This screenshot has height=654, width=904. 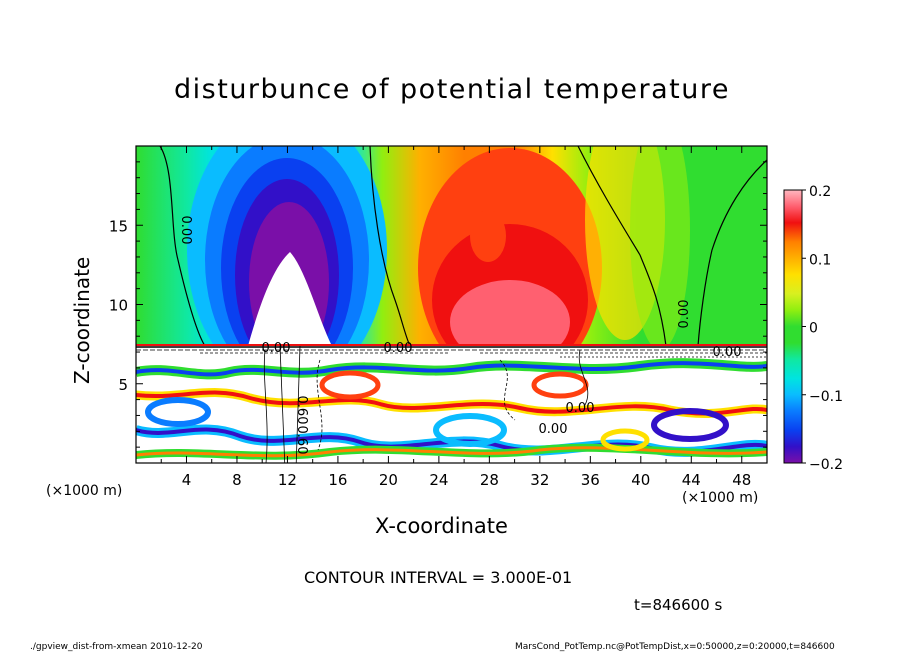 I want to click on lower-field, so click(x=451, y=404).